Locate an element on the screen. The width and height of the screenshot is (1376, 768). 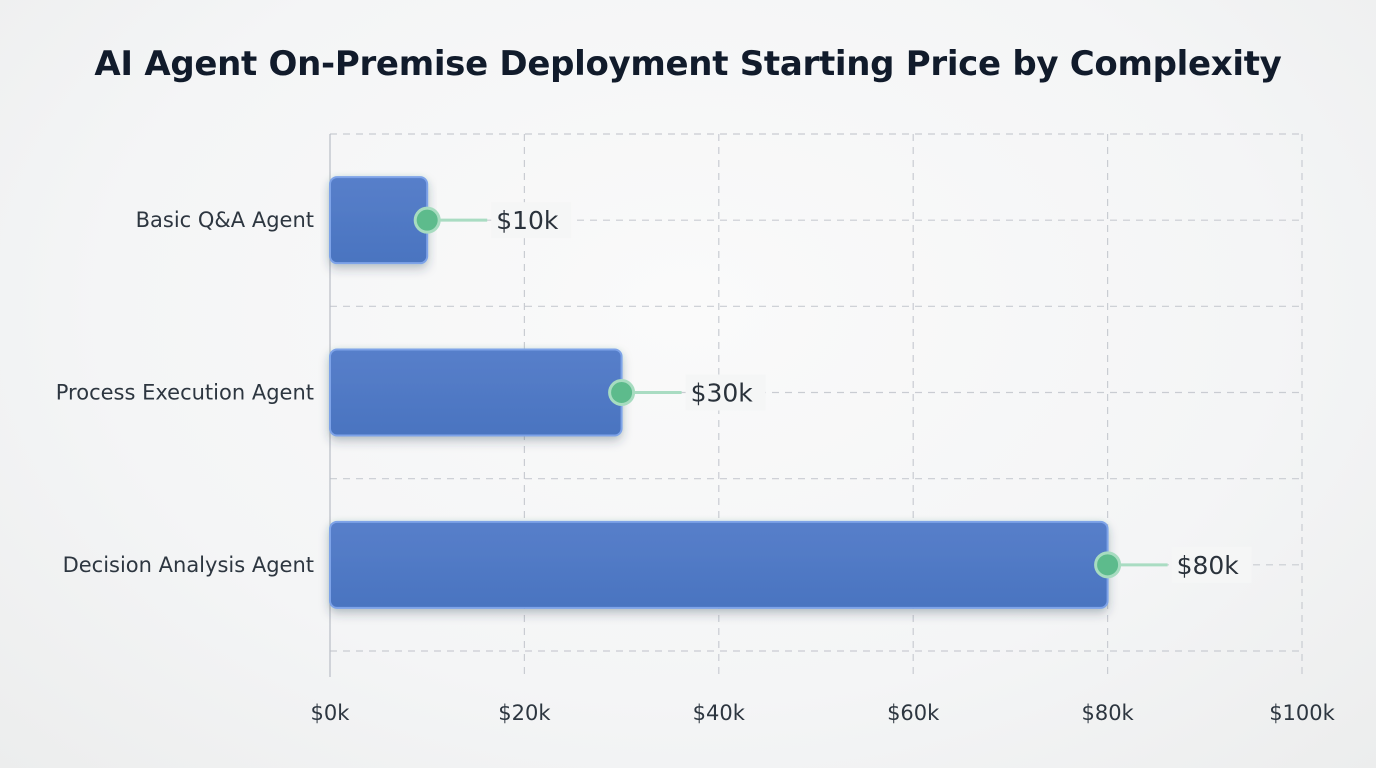
x-tick-label: $20k is located at coordinates (524, 713).